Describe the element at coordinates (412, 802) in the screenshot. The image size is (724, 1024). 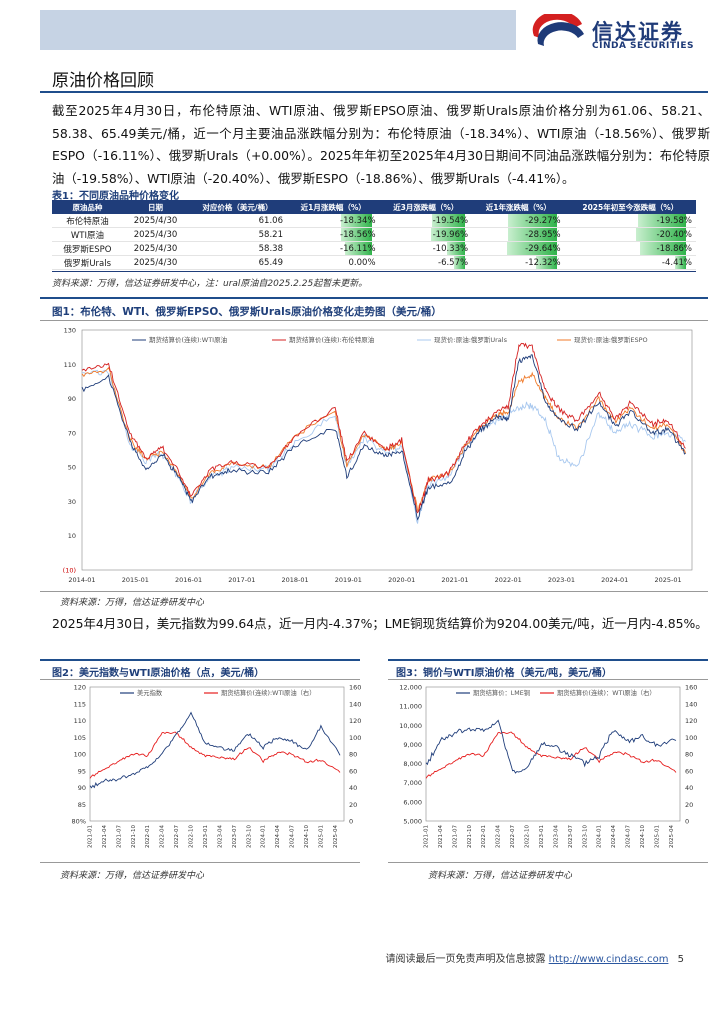
I see `y-left-tick-label: 6,000` at that location.